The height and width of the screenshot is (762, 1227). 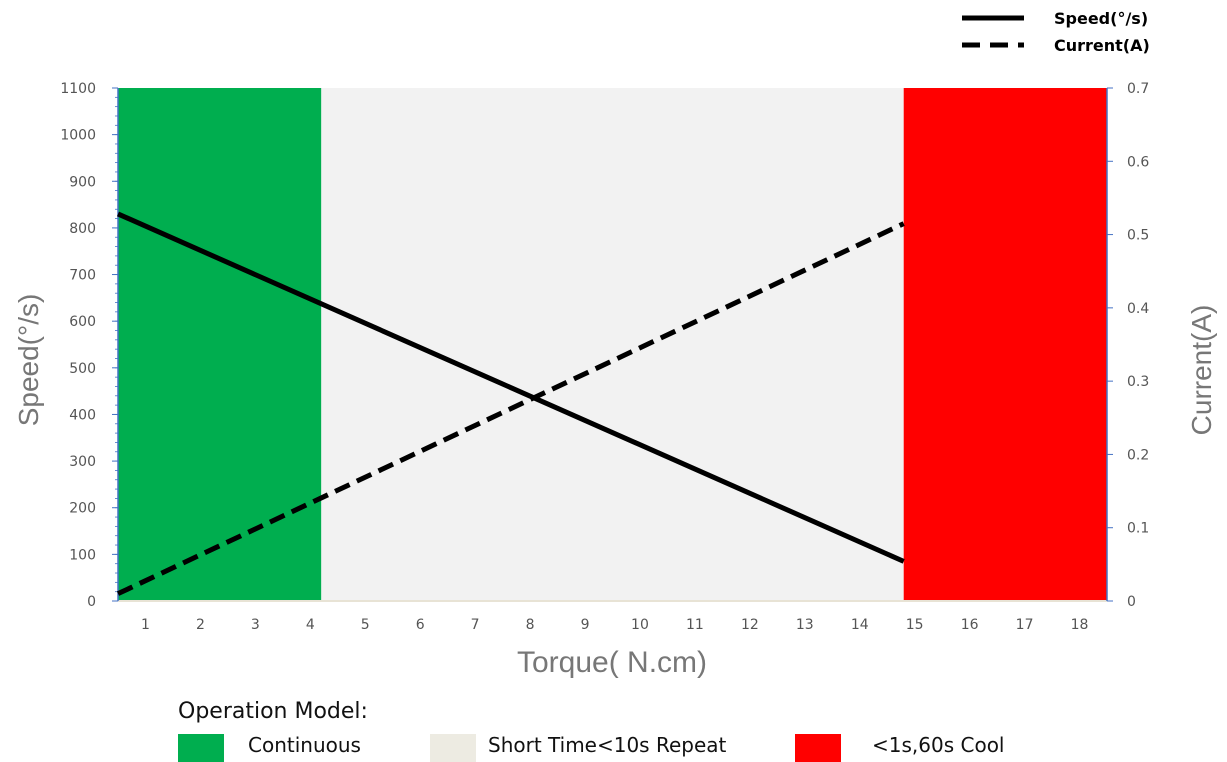 I want to click on x-tick-label: 8, so click(x=530, y=625).